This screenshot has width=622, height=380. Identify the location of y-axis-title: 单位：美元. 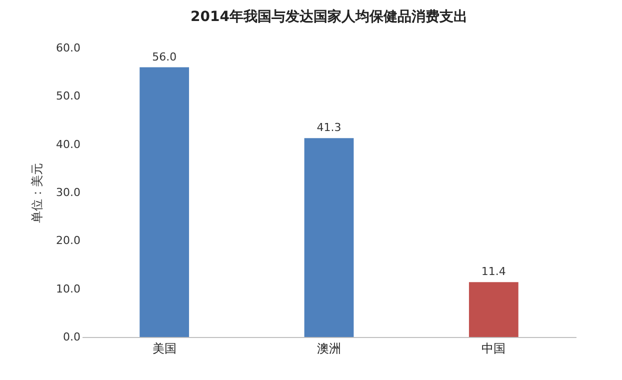
(37, 193).